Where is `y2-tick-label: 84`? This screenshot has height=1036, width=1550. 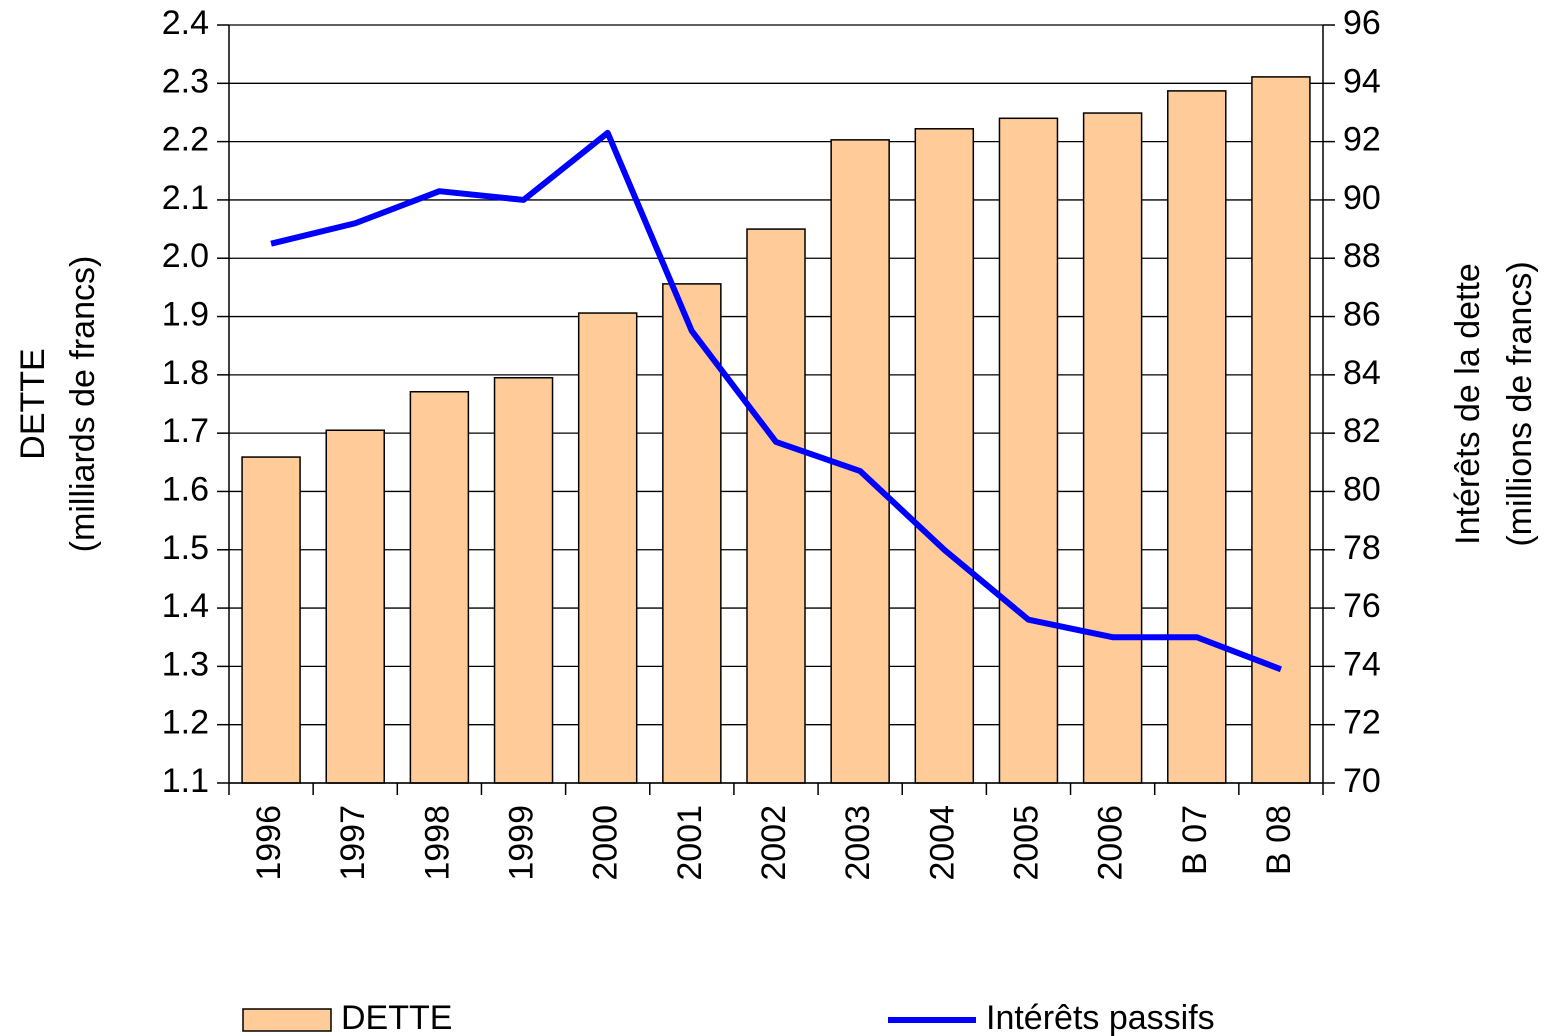 y2-tick-label: 84 is located at coordinates (1362, 373).